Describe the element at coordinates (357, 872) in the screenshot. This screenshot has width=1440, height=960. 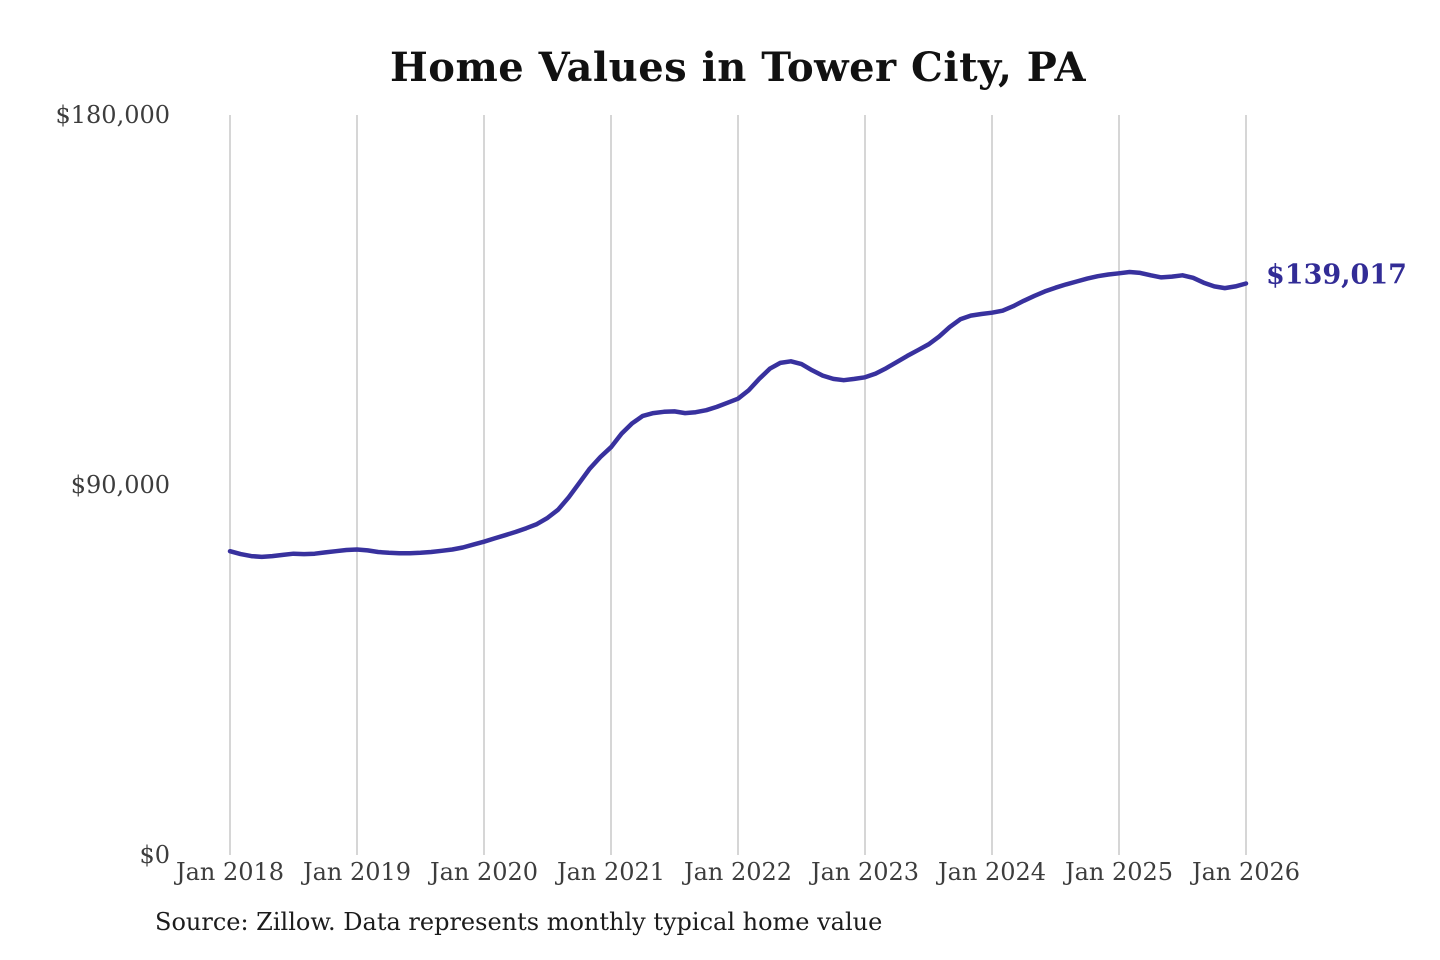
I see `x-axis-label: Jan 2019` at that location.